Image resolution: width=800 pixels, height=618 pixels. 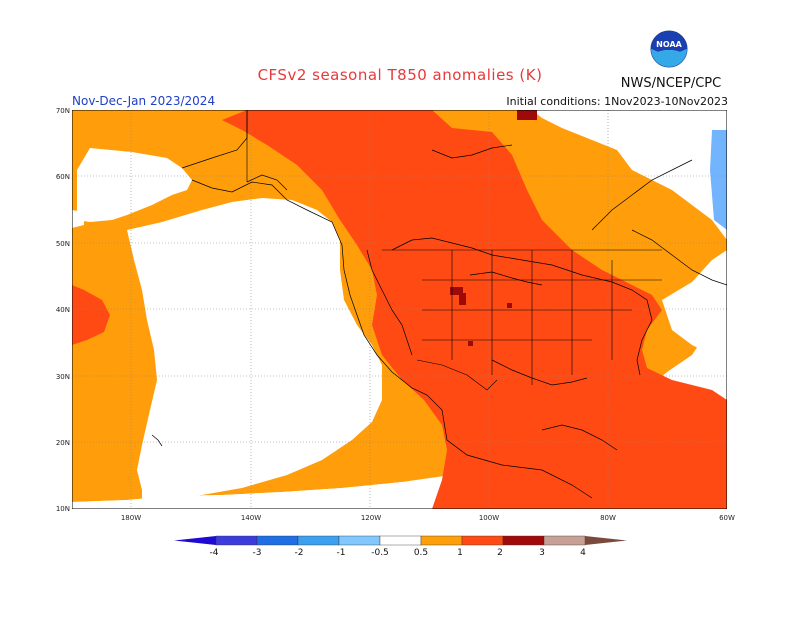 I want to click on lon-label-140w: 140W, so click(x=251, y=518).